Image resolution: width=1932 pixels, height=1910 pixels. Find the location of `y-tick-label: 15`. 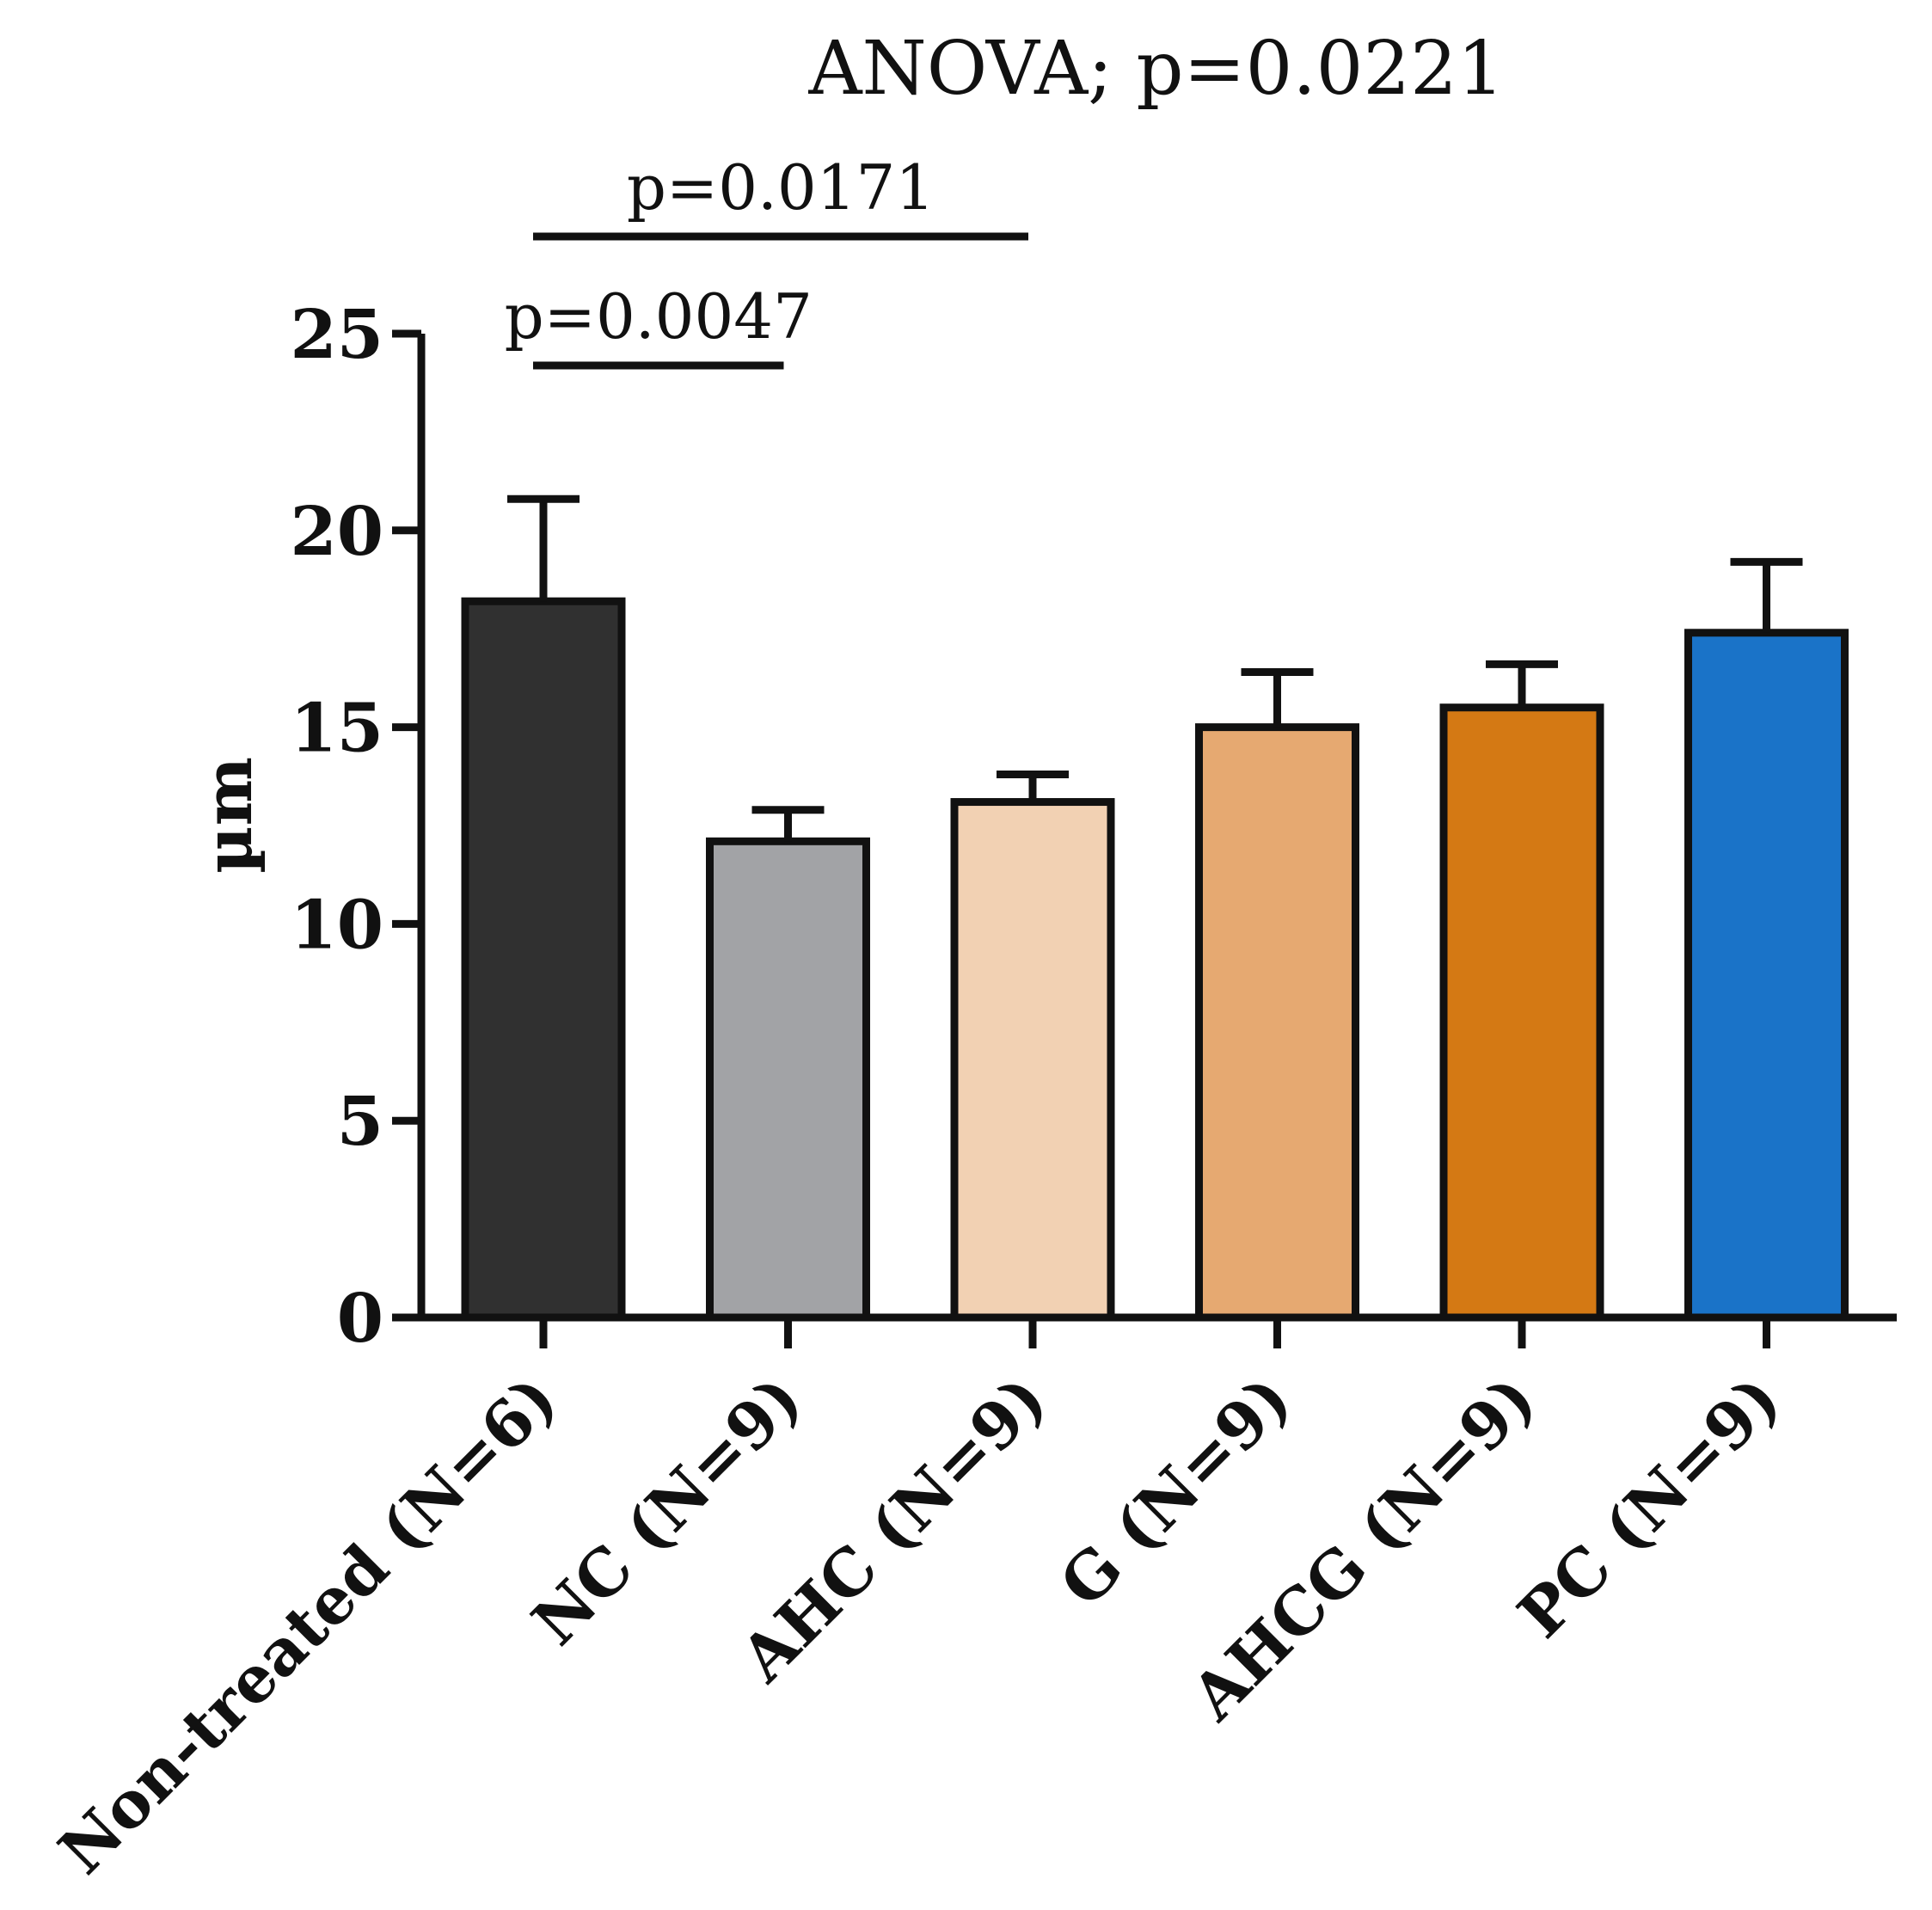

y-tick-label: 15 is located at coordinates (336, 729).